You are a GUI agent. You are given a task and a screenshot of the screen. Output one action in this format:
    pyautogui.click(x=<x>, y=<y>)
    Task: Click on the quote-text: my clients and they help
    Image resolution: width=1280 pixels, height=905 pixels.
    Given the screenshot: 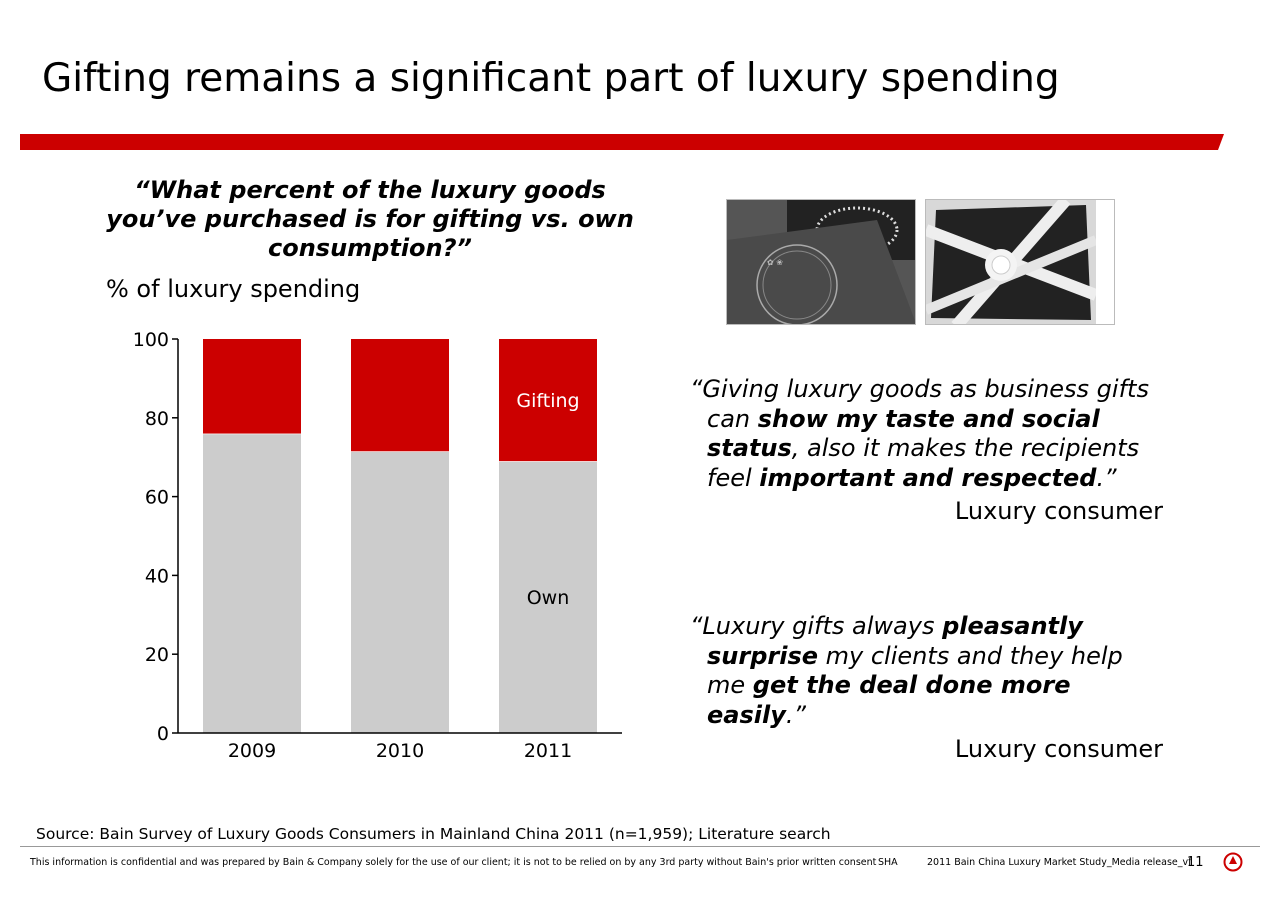 What is the action you would take?
    pyautogui.click(x=970, y=655)
    